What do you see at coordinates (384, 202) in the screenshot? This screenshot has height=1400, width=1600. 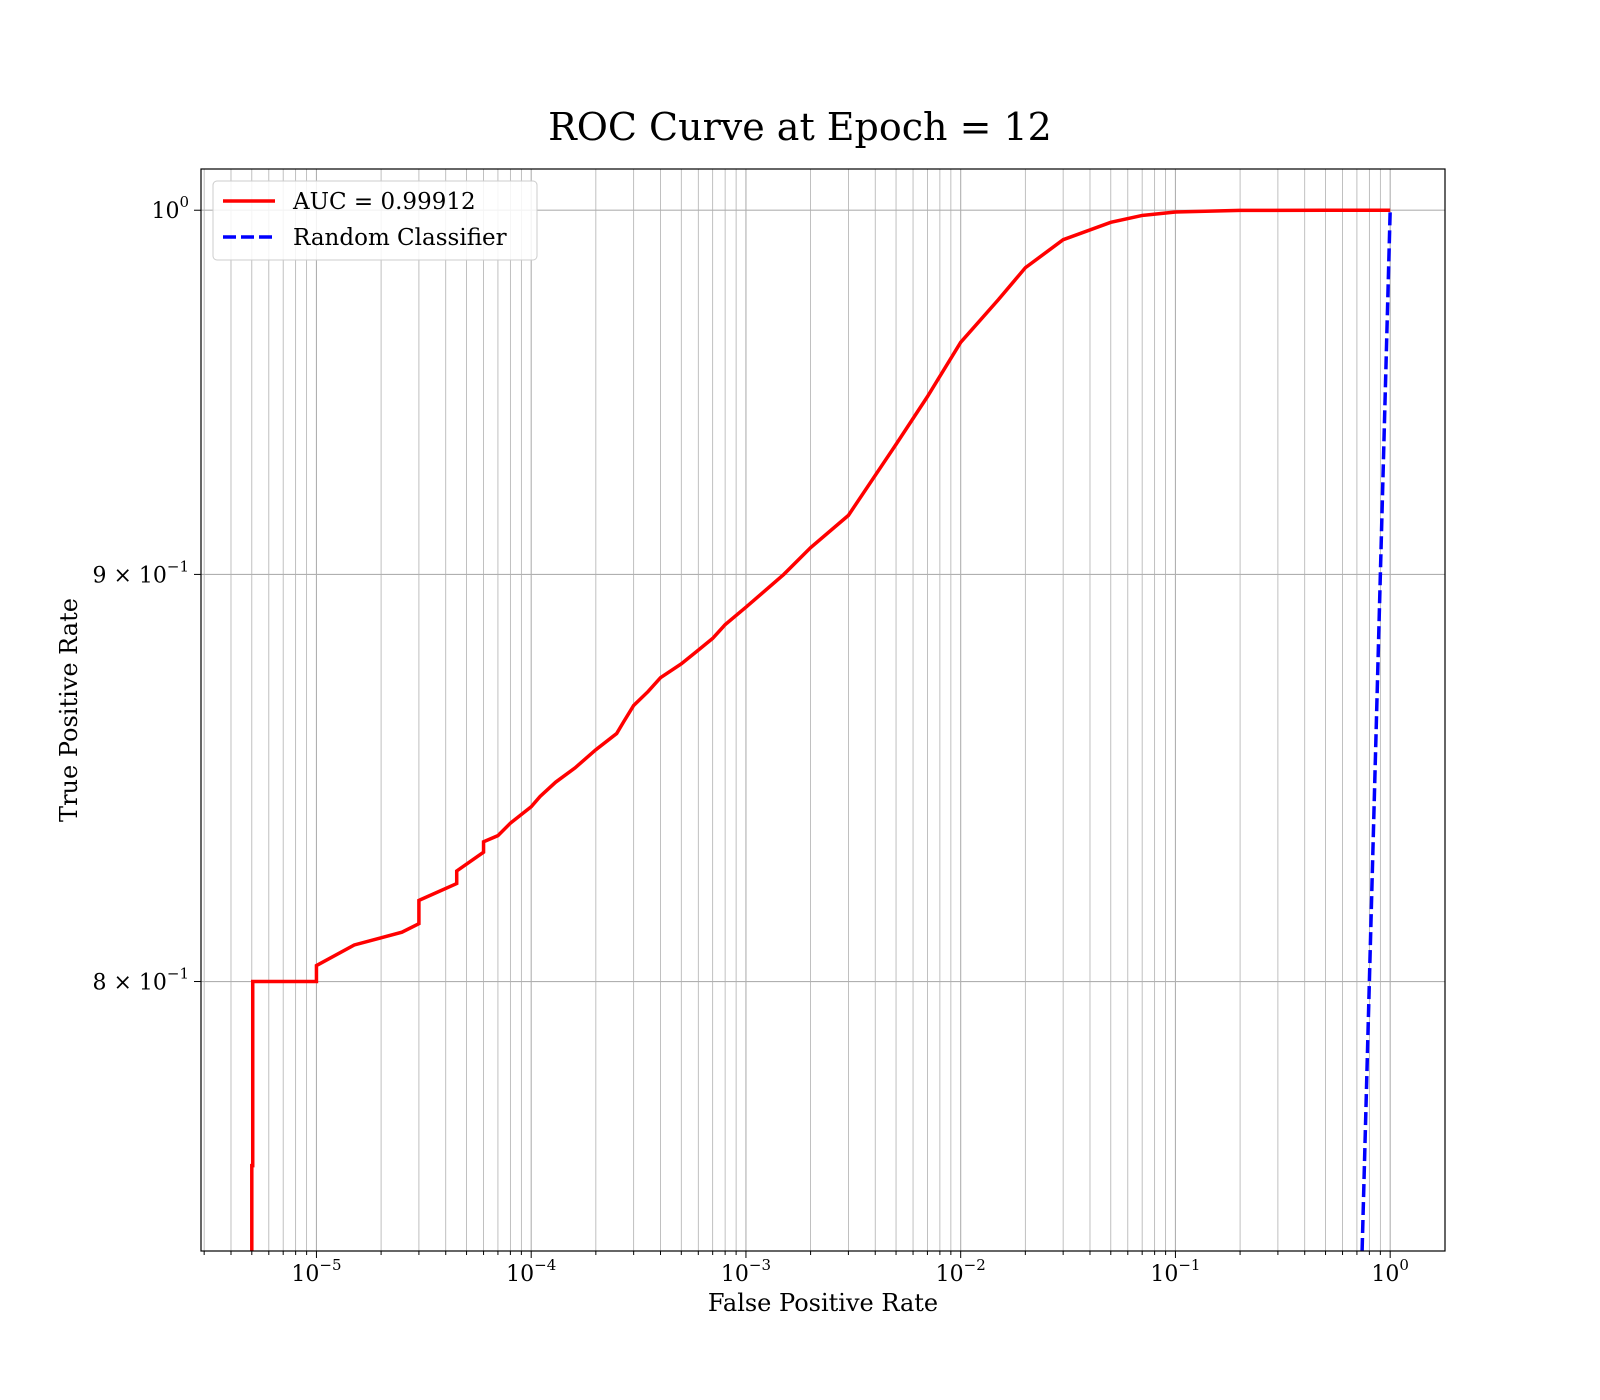 I see `legend-label-roc: AUC = 0.99912` at bounding box center [384, 202].